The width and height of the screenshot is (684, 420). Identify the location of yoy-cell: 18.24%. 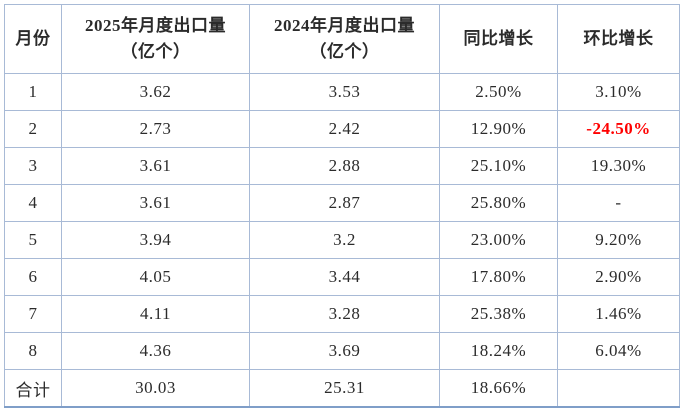
(498, 351).